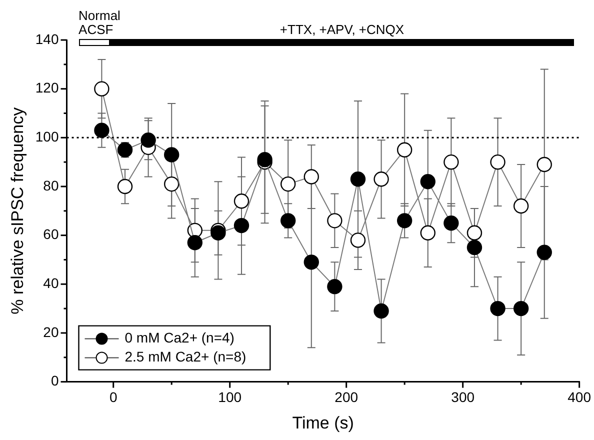 Image resolution: width=594 pixels, height=440 pixels. What do you see at coordinates (54, 380) in the screenshot?
I see `y-tick-label: 0` at bounding box center [54, 380].